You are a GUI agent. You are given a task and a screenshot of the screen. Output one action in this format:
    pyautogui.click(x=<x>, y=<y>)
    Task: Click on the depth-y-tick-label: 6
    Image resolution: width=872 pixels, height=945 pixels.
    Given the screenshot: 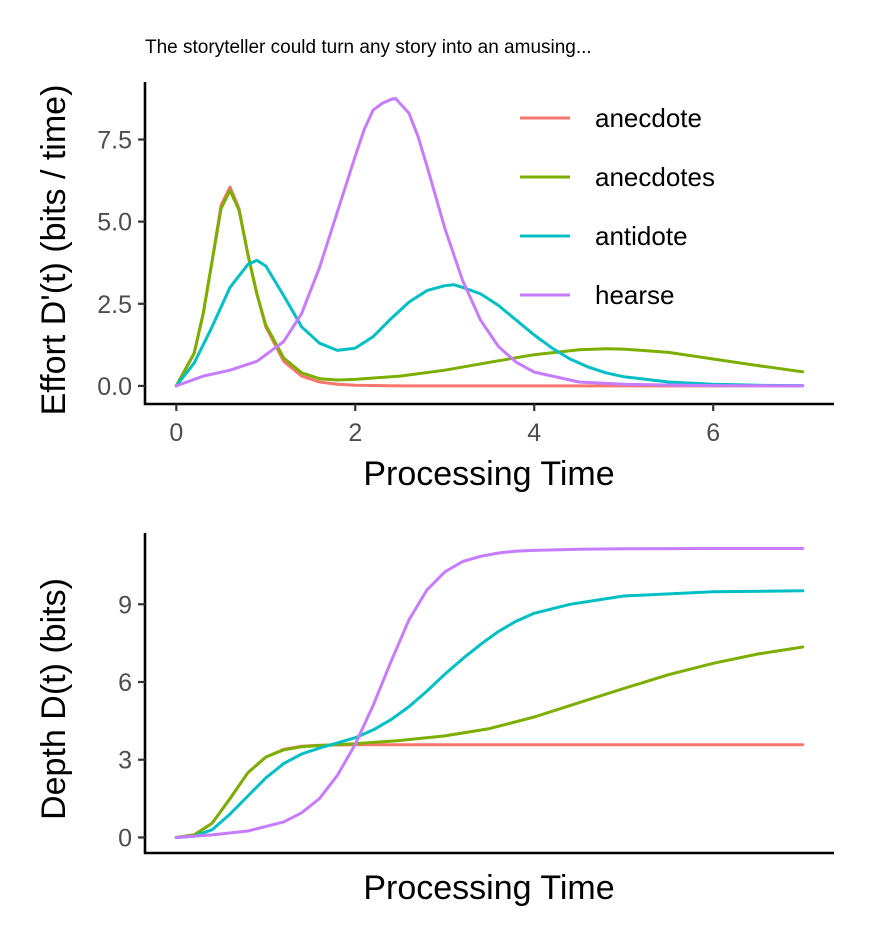 What is the action you would take?
    pyautogui.click(x=125, y=683)
    